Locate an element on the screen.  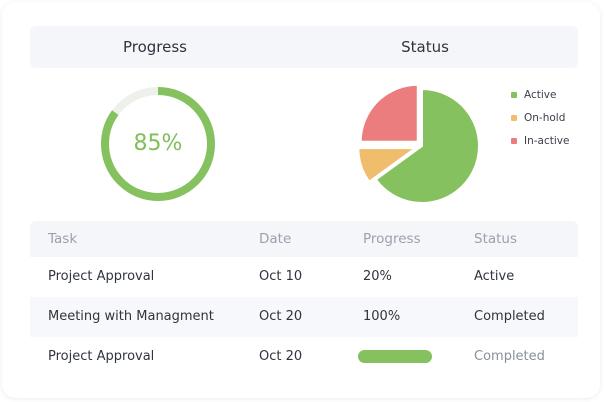
status-title: Status is located at coordinates (425, 47).